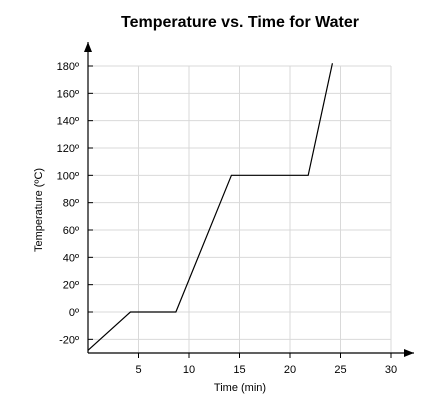  What do you see at coordinates (68, 67) in the screenshot?
I see `y-tick-label-180: 180º` at bounding box center [68, 67].